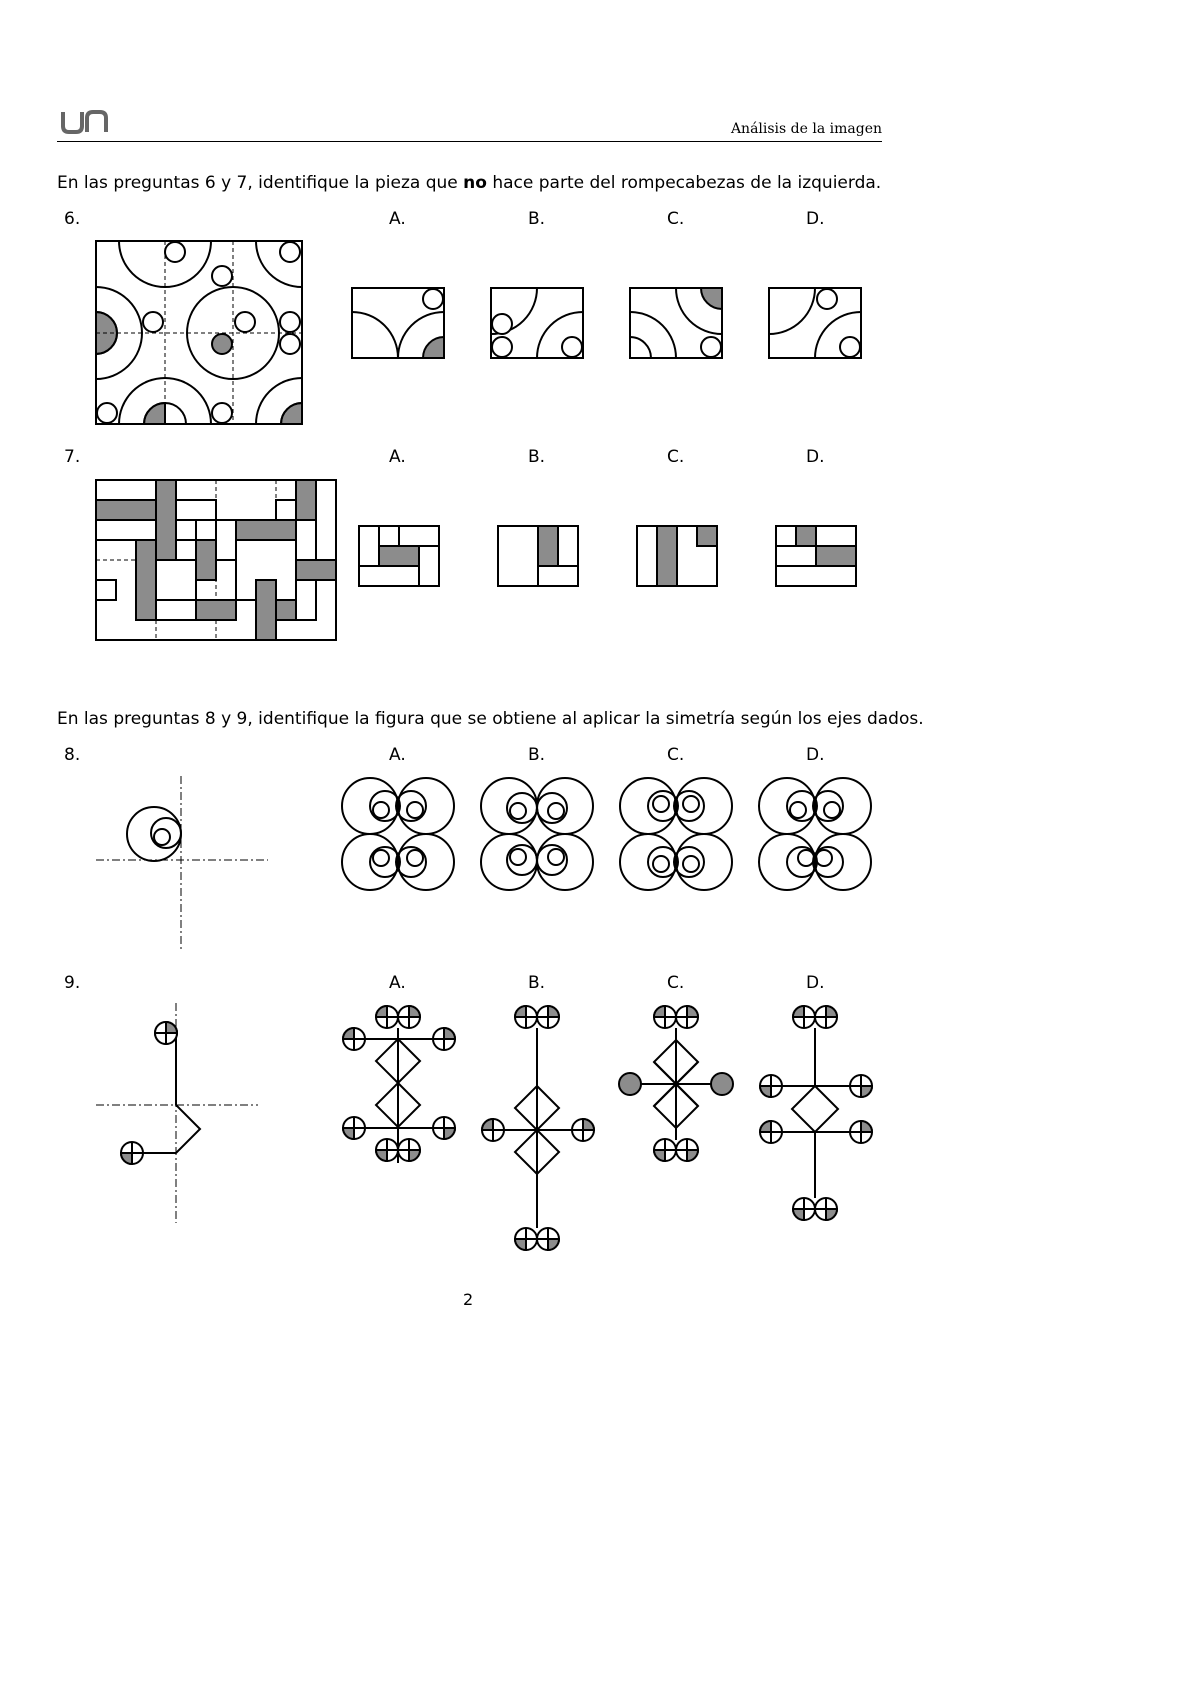 This screenshot has height=1684, width=1190. Describe the element at coordinates (399, 1083) in the screenshot. I see `knob-group` at that location.